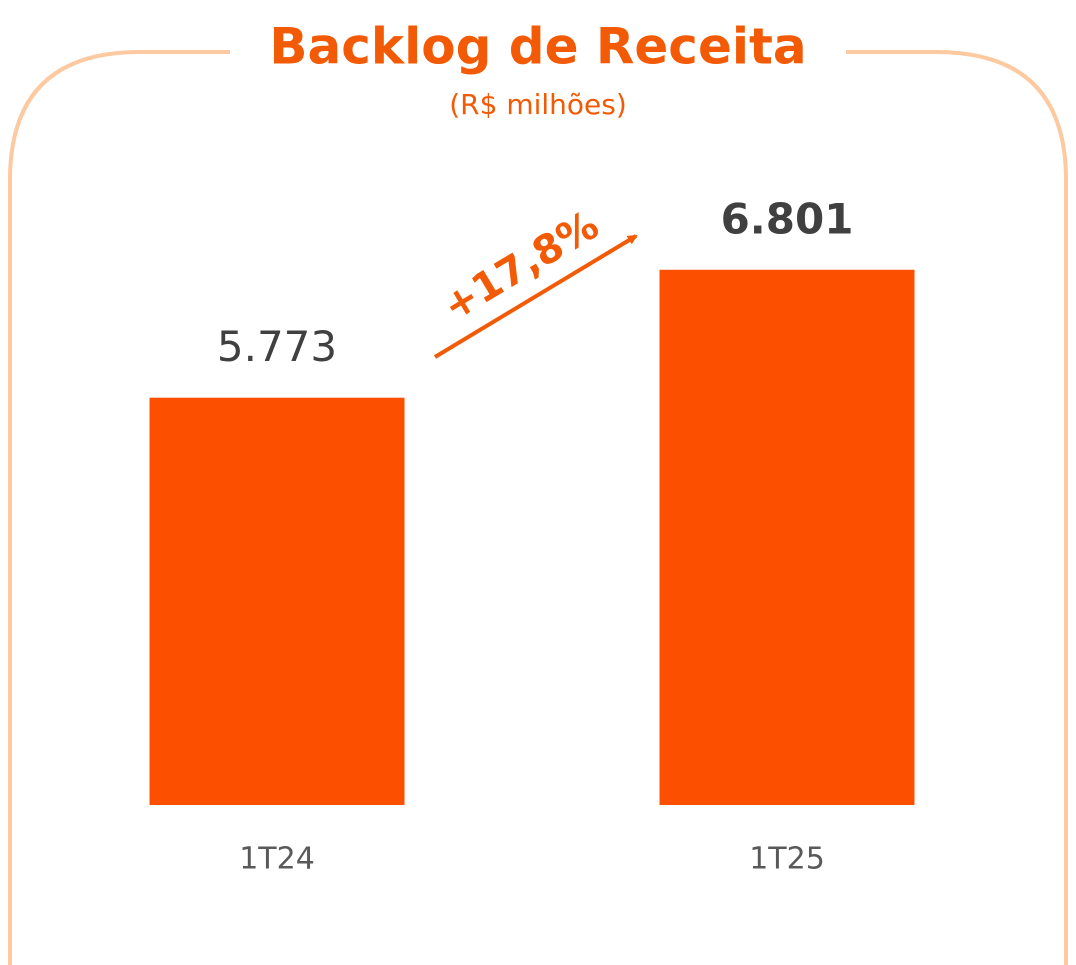 The image size is (1076, 965). I want to click on x-tick-label: 1T25, so click(787, 859).